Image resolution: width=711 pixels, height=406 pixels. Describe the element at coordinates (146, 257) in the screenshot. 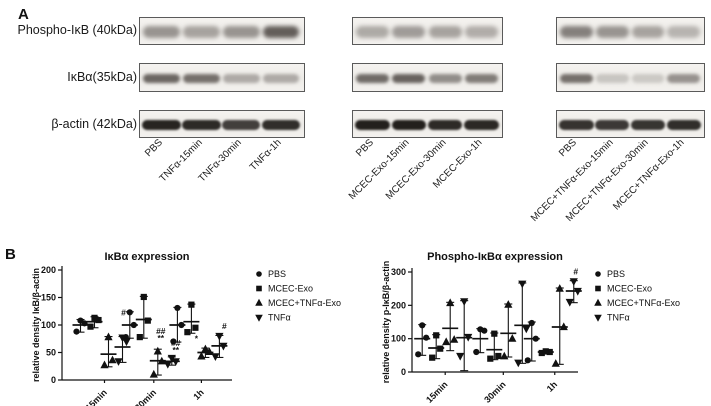

I see `chart-title: IκBα expression` at that location.